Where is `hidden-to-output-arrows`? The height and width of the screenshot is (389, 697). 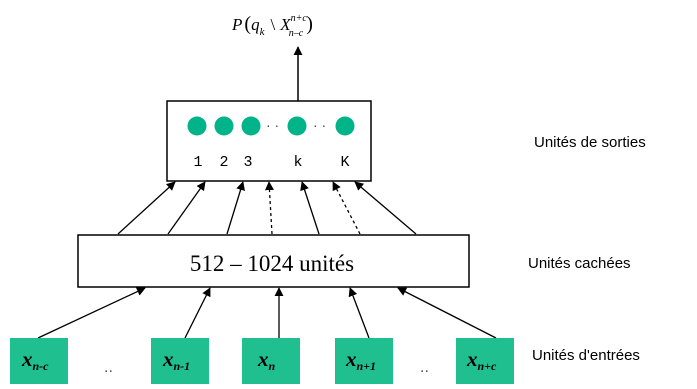
hidden-to-output-arrows is located at coordinates (267, 208).